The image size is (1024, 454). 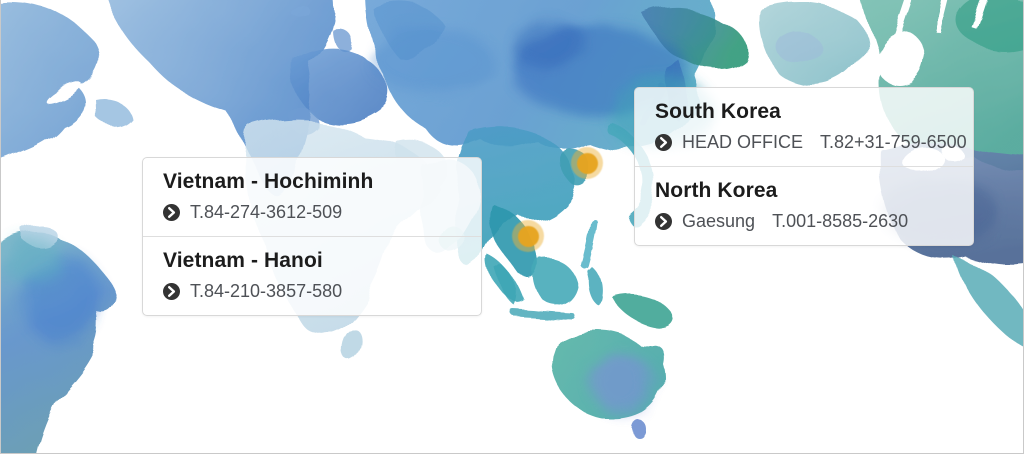 I want to click on office-title: North Korea, so click(x=716, y=190).